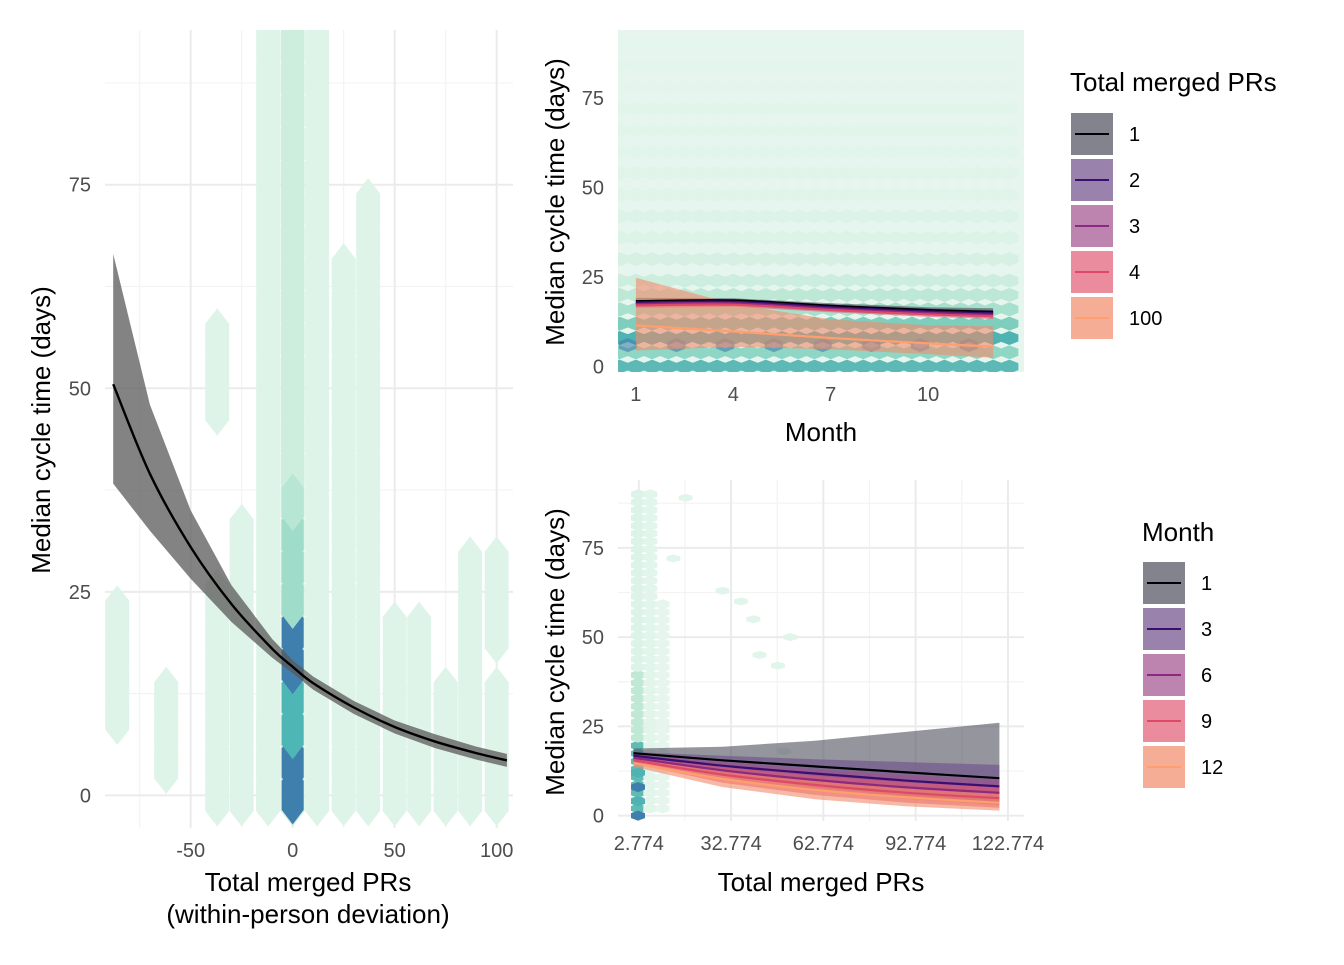  What do you see at coordinates (80, 389) in the screenshot?
I see `y-tick-label: 50` at bounding box center [80, 389].